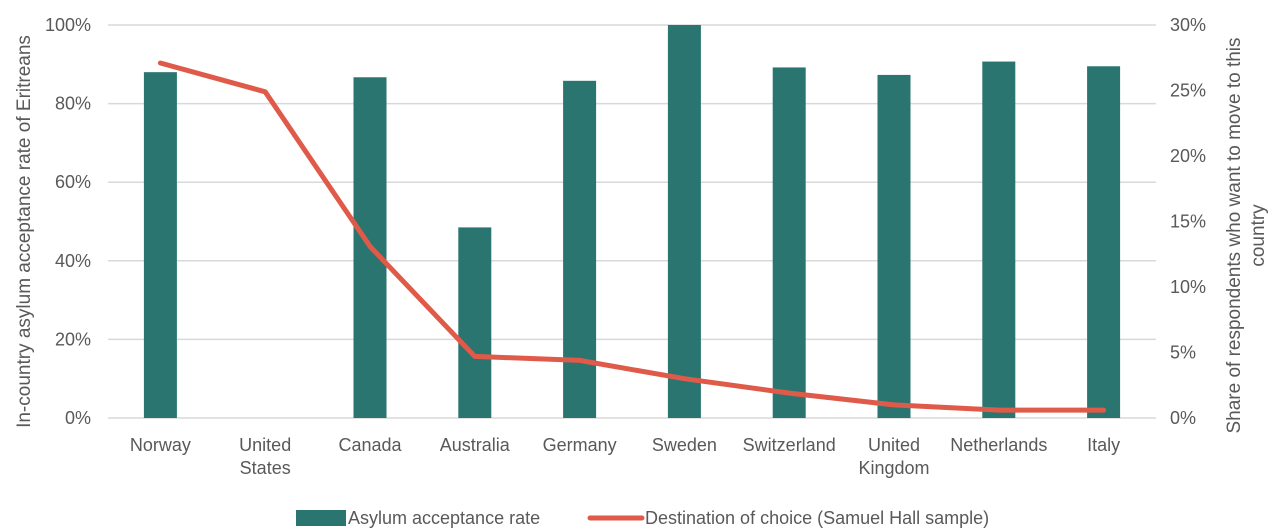  Describe the element at coordinates (475, 445) in the screenshot. I see `x-tick-label: Australia` at that location.